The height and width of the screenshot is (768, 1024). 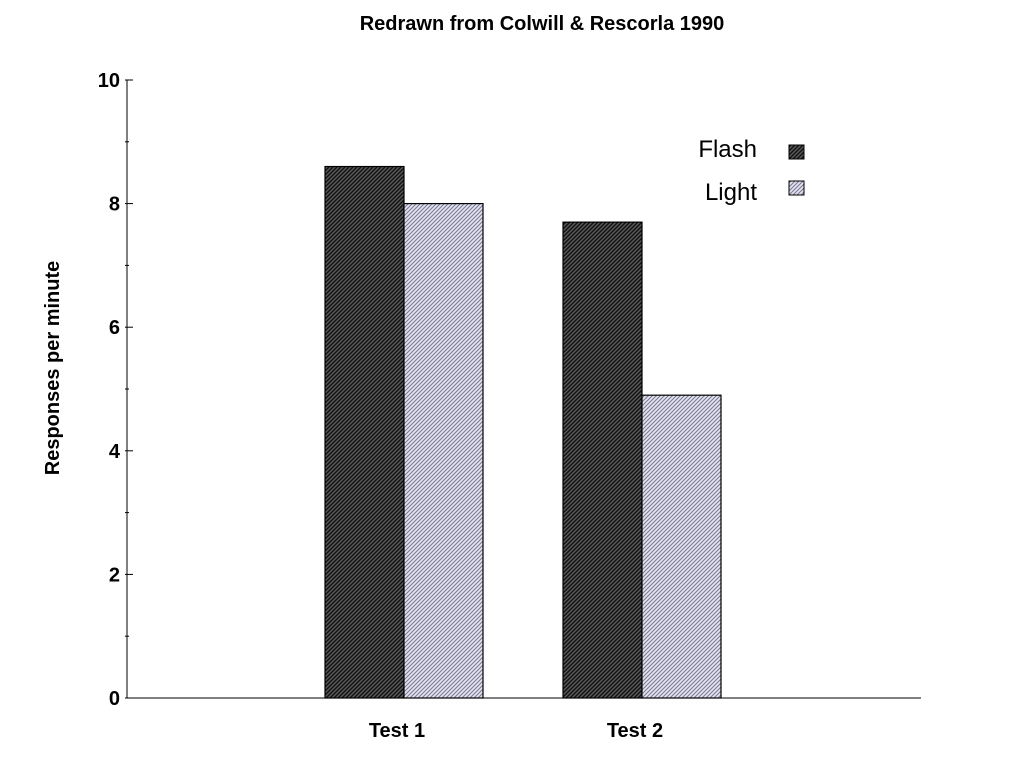 What do you see at coordinates (796, 152) in the screenshot?
I see `legend-swatch-flash` at bounding box center [796, 152].